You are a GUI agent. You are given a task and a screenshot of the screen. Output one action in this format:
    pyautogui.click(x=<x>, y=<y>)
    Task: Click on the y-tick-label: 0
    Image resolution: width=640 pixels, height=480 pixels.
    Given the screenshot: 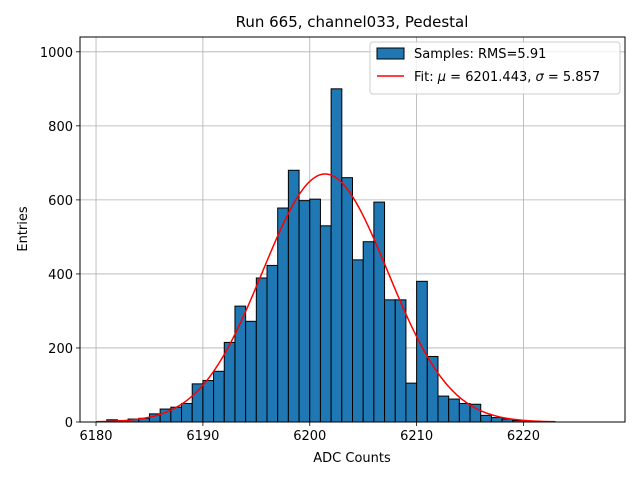 What is the action you would take?
    pyautogui.click(x=69, y=423)
    